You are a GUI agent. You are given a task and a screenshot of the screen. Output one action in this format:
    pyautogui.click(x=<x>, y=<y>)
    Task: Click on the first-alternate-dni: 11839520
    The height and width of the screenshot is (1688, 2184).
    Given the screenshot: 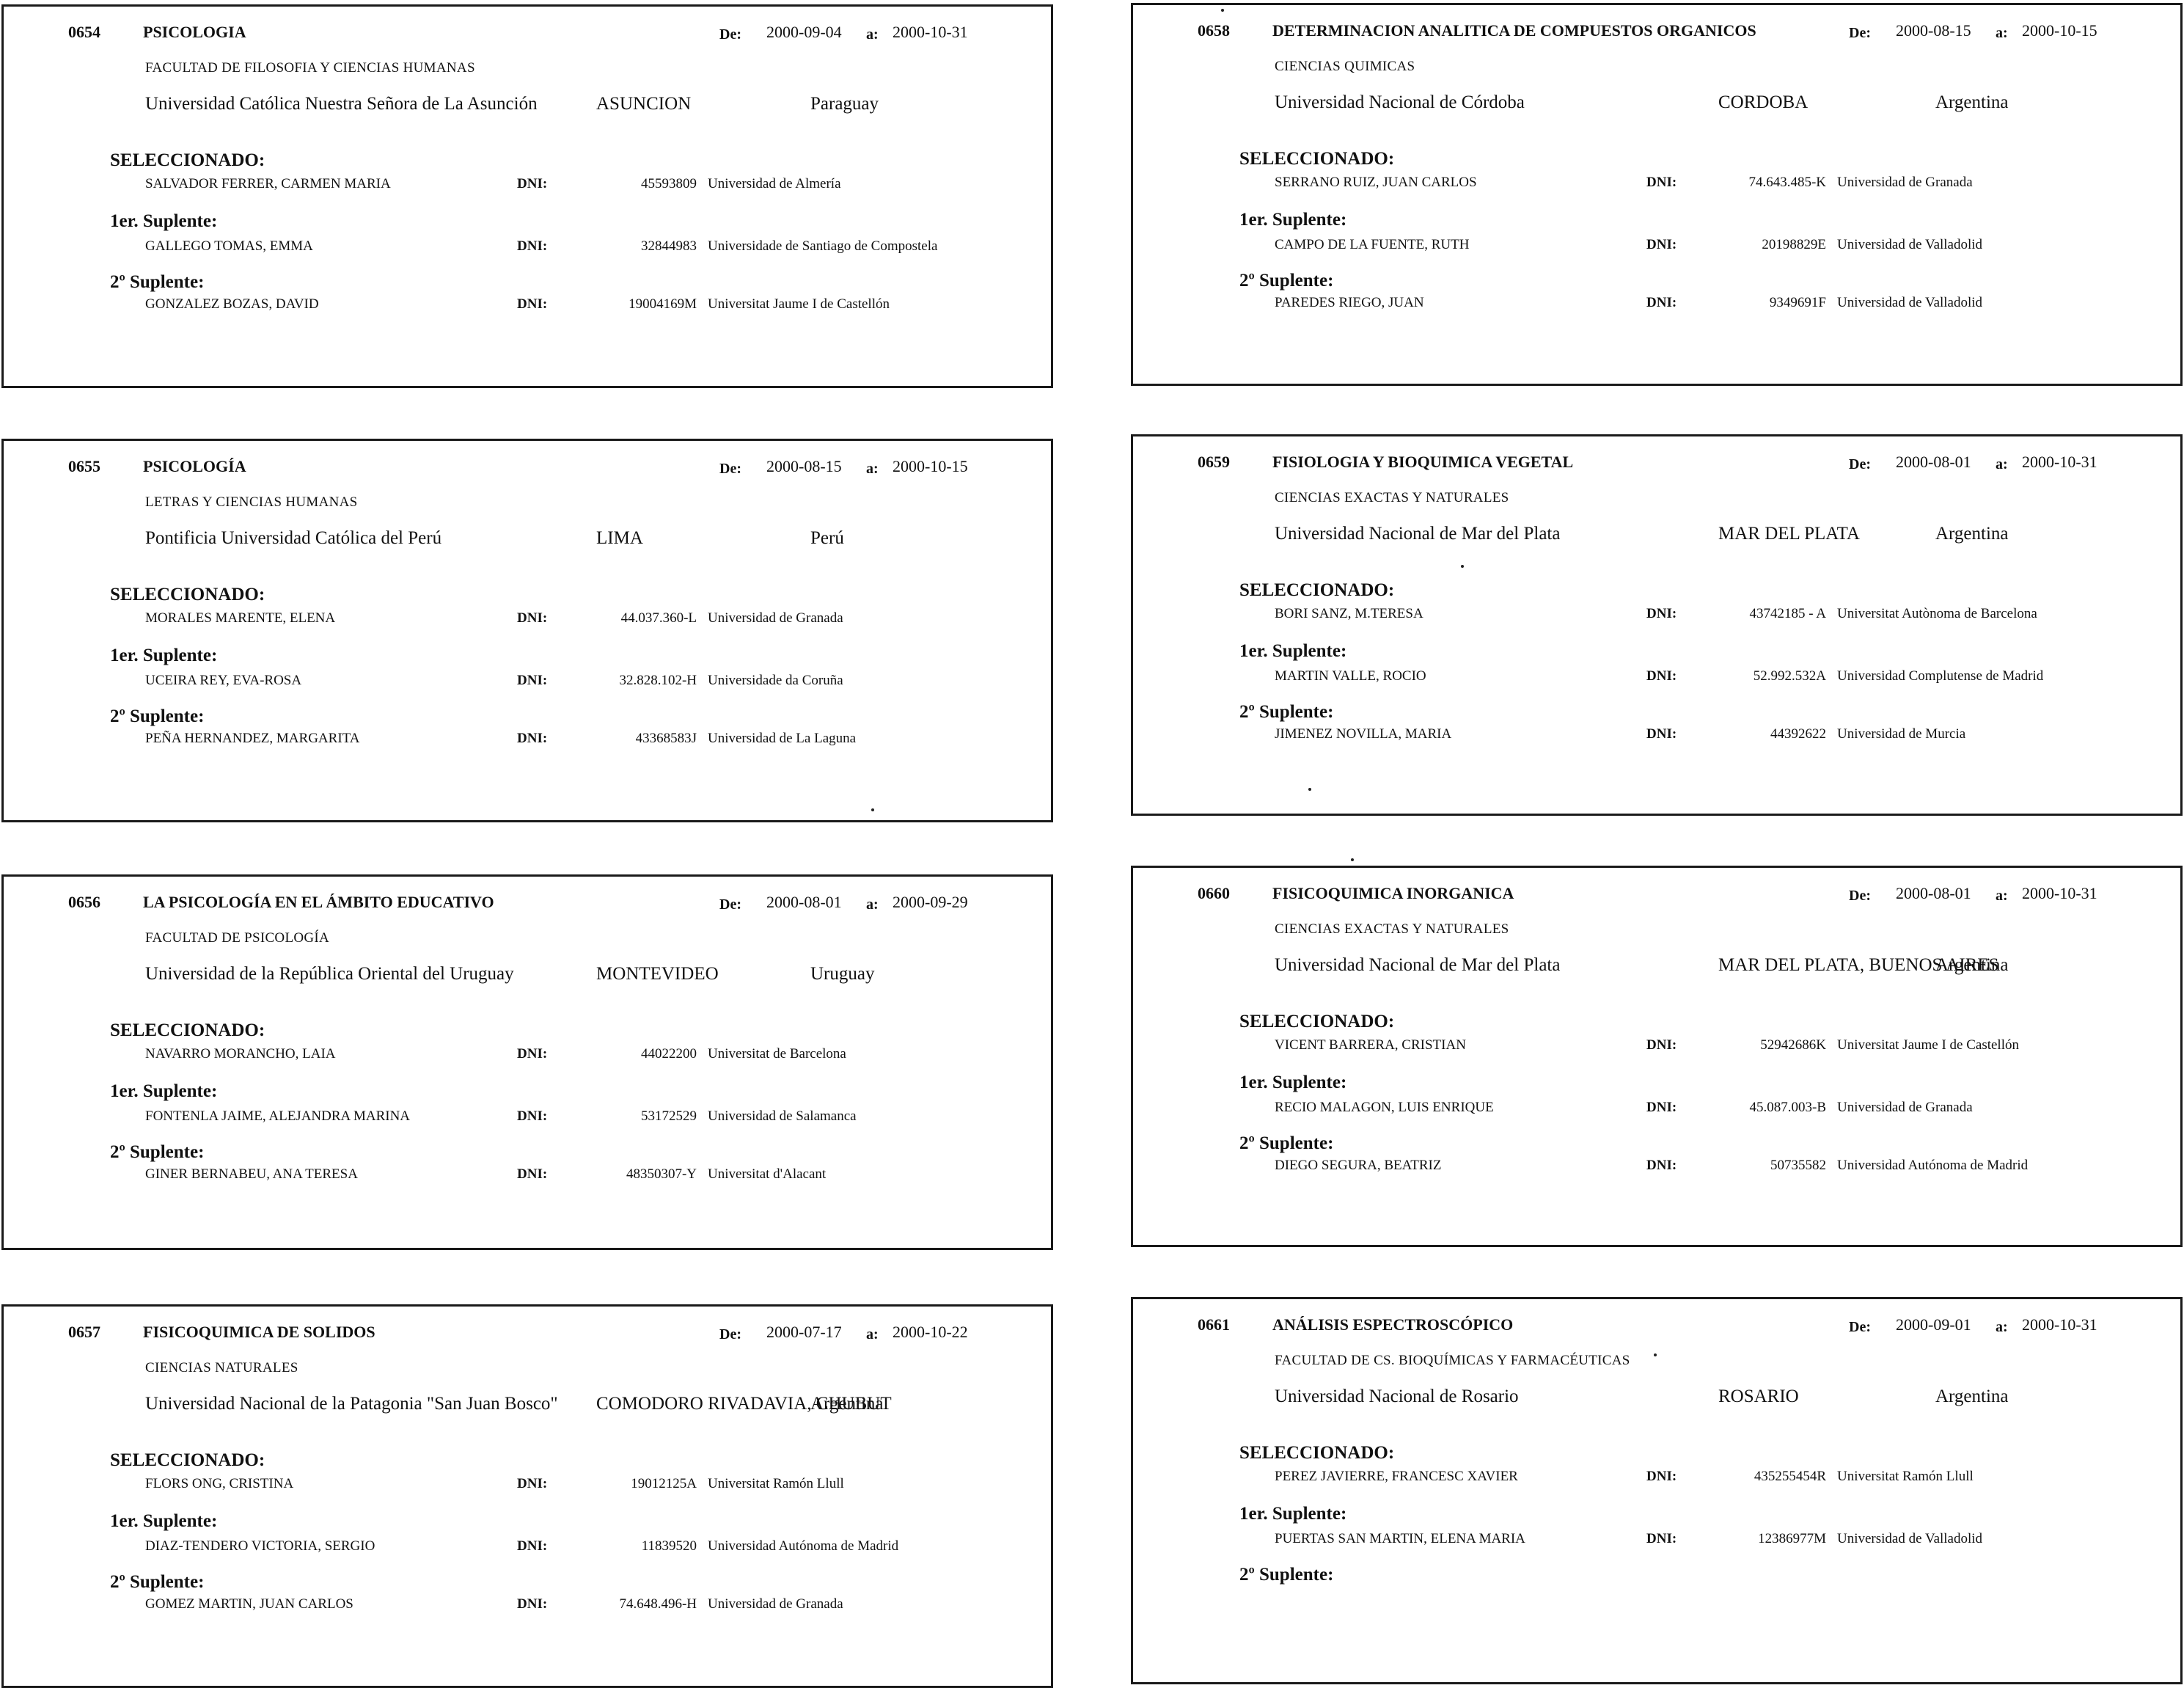 What is the action you would take?
    pyautogui.click(x=669, y=1546)
    